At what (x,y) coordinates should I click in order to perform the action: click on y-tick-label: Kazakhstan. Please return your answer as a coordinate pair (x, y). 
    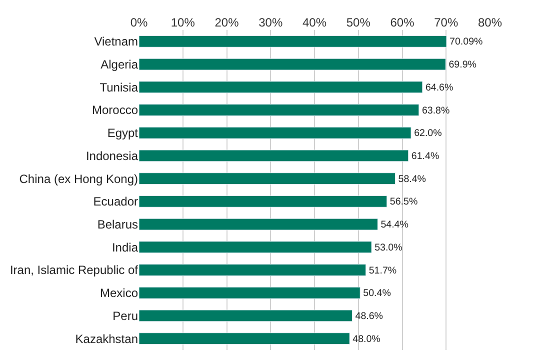
    Looking at the image, I should click on (106, 339).